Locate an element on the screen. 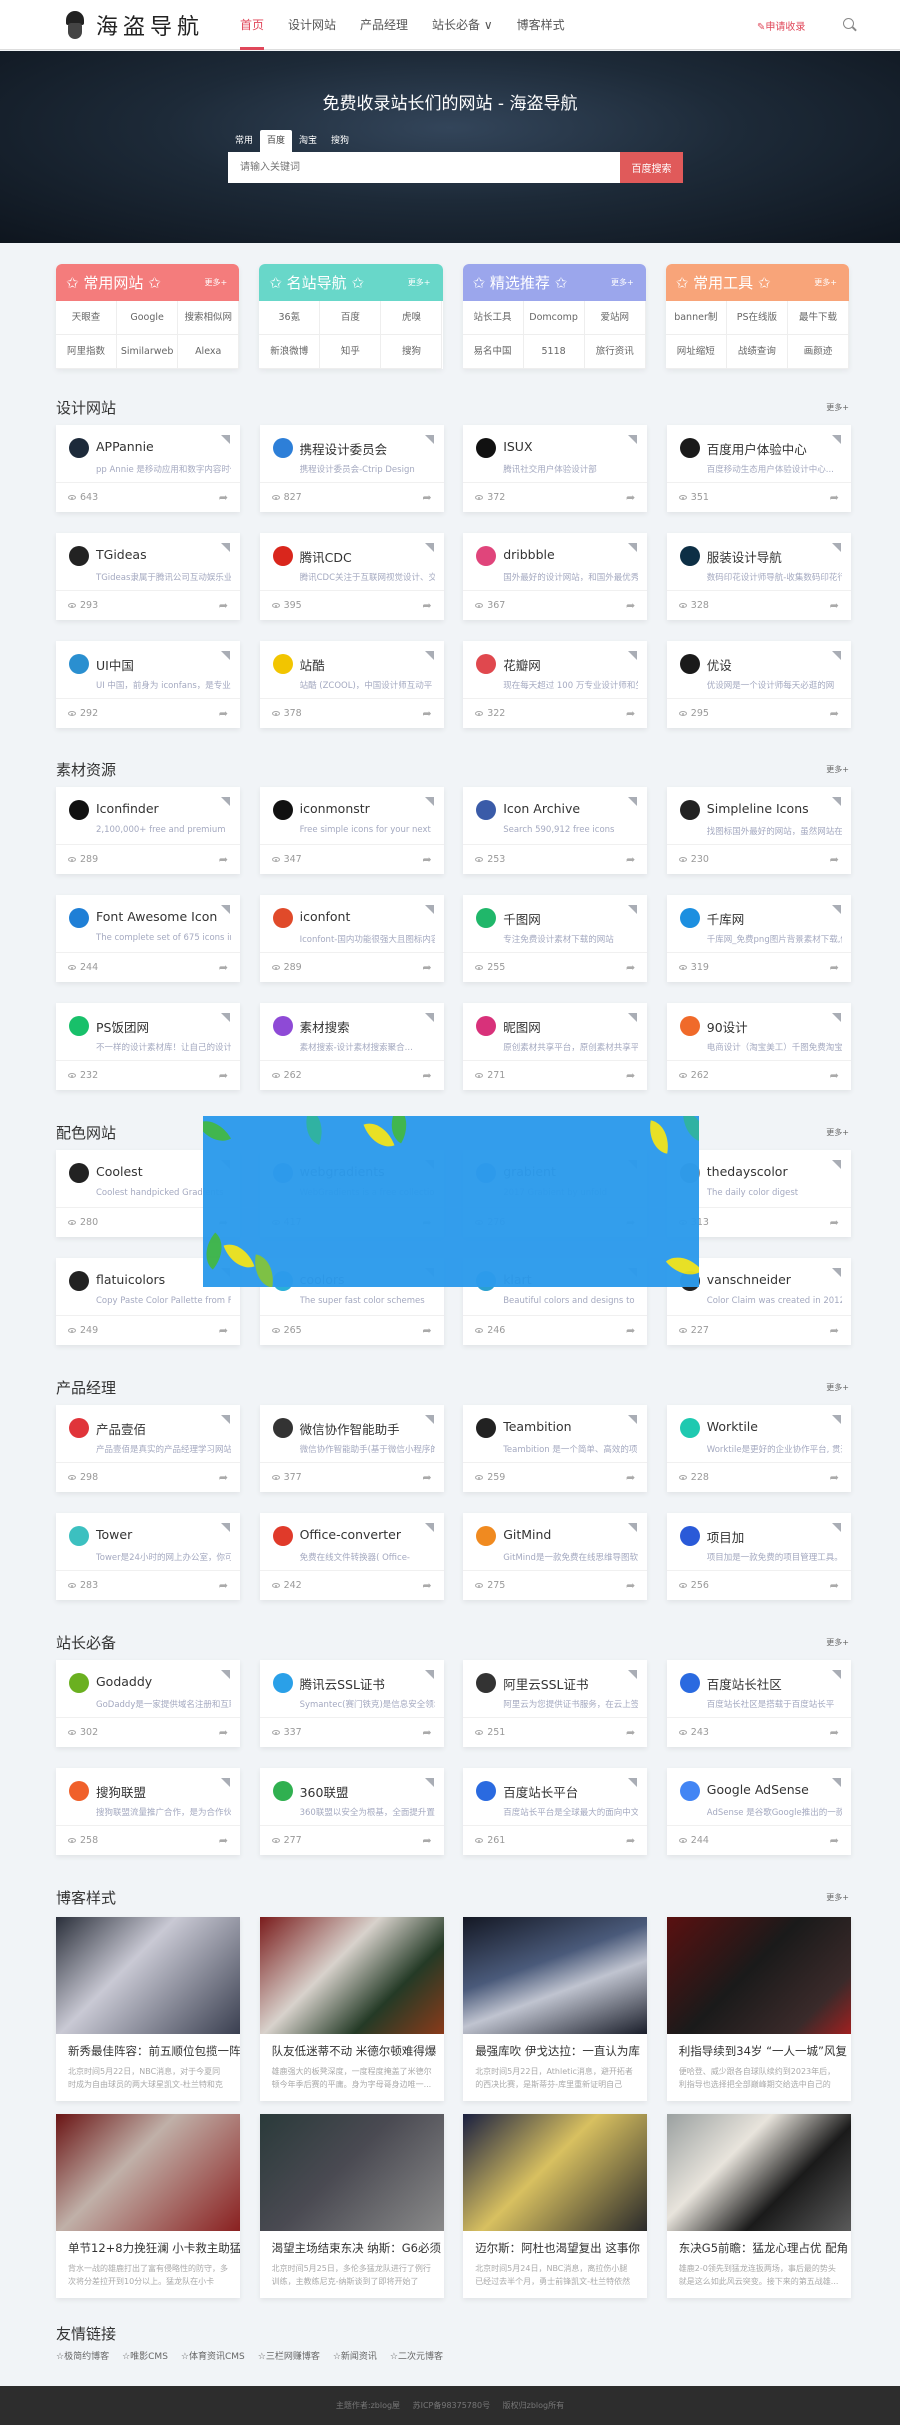 Image resolution: width=900 pixels, height=2425 pixels. friend-link: ☆二次元博客 is located at coordinates (416, 2357).